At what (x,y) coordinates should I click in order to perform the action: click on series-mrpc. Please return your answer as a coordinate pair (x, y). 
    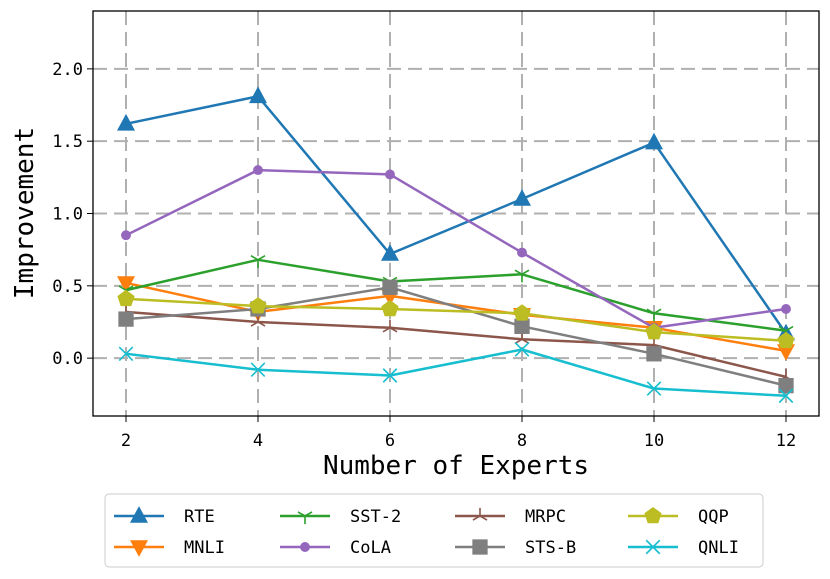
    Looking at the image, I should click on (456, 342).